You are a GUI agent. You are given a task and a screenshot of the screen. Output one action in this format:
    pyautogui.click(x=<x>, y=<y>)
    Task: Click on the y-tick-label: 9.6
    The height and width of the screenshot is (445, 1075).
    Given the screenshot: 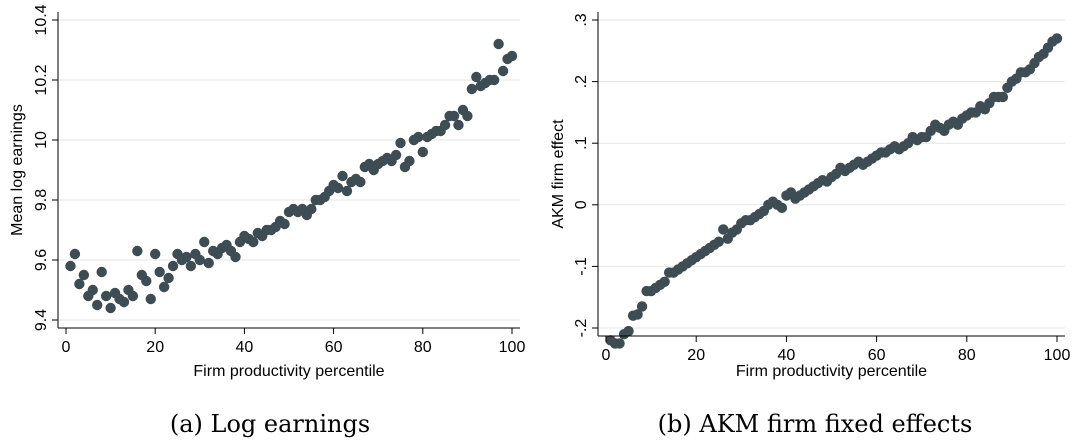 What is the action you would take?
    pyautogui.click(x=41, y=260)
    